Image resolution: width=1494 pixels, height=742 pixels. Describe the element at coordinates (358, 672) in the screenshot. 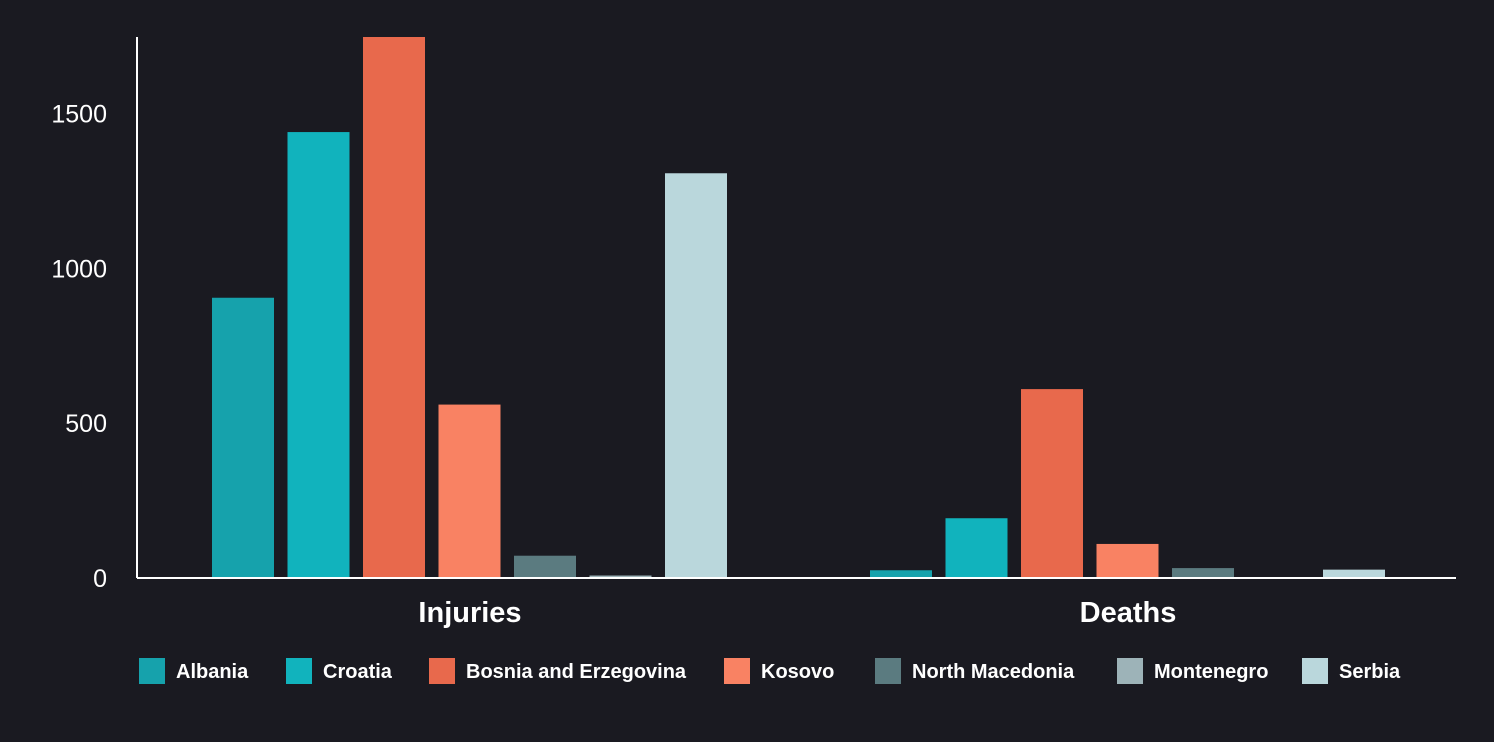

I see `legend-label: Croatia` at that location.